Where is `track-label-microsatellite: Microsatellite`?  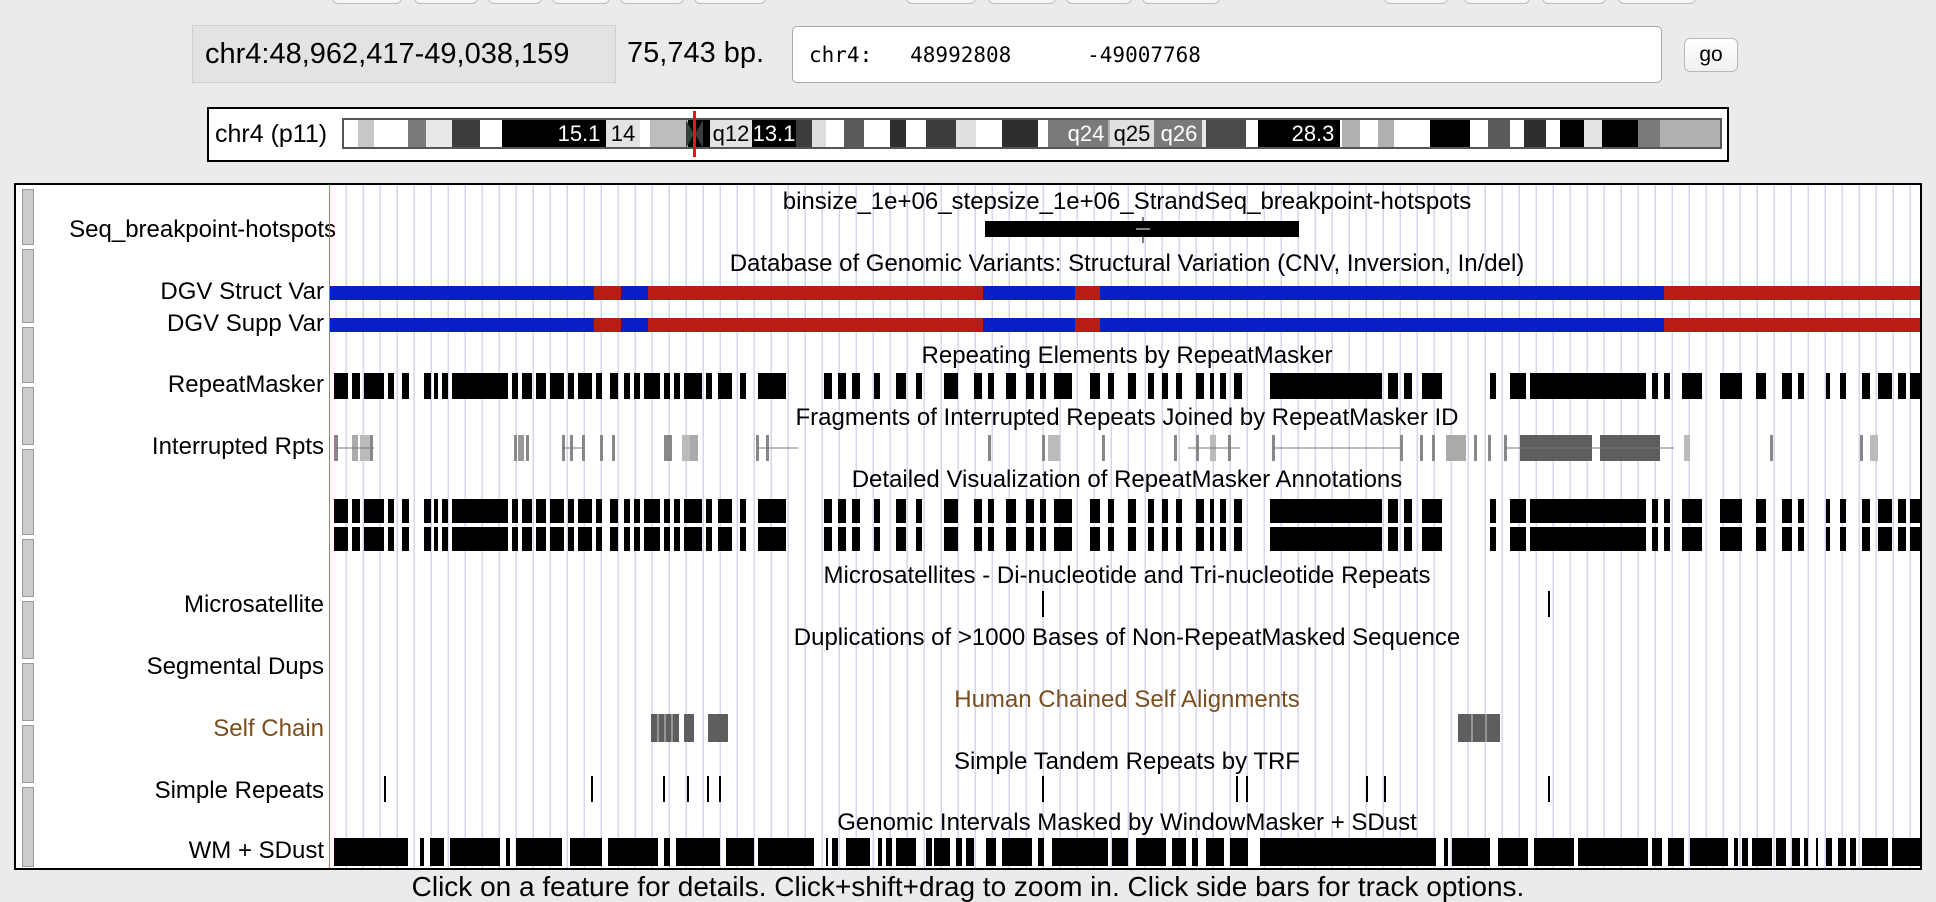
track-label-microsatellite: Microsatellite is located at coordinates (253, 604).